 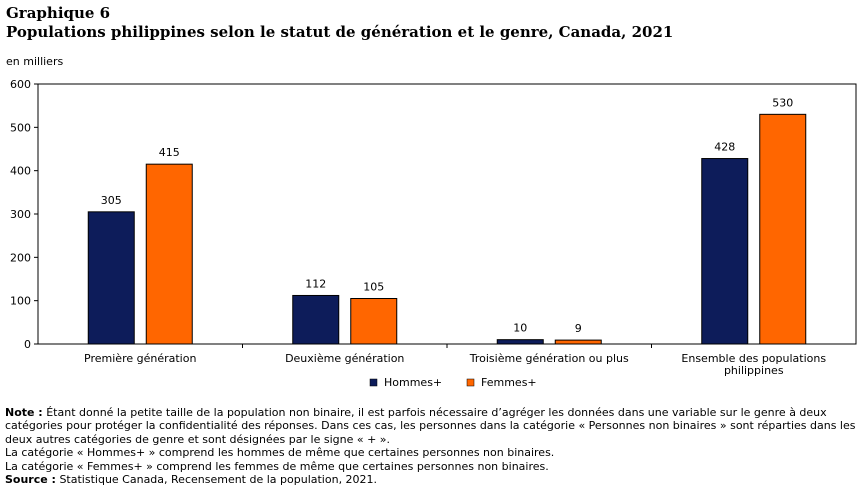 I want to click on data-label: 305, so click(x=111, y=200).